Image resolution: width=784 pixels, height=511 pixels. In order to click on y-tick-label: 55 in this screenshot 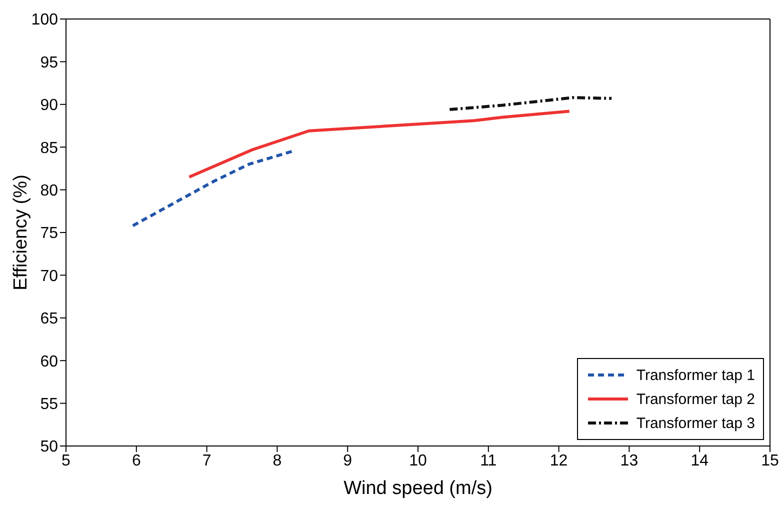, I will do `click(49, 404)`.